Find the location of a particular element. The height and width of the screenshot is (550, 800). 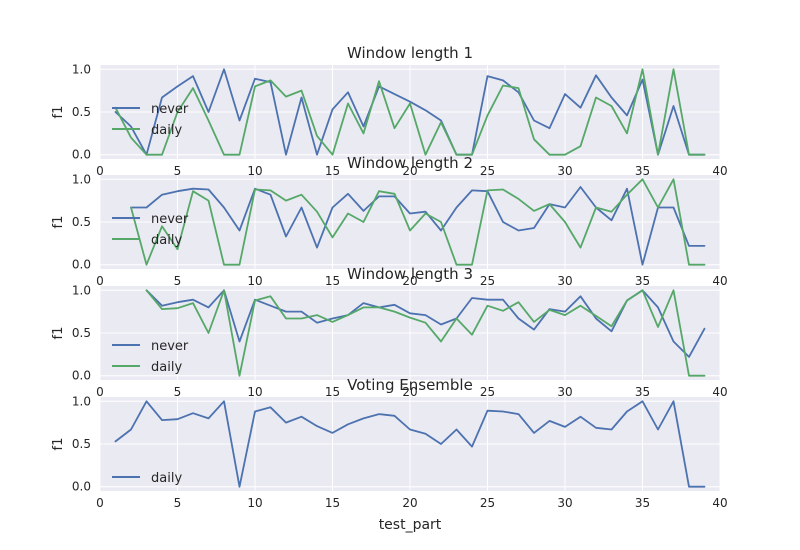

subplot-title: Voting Ensemble is located at coordinates (410, 385).